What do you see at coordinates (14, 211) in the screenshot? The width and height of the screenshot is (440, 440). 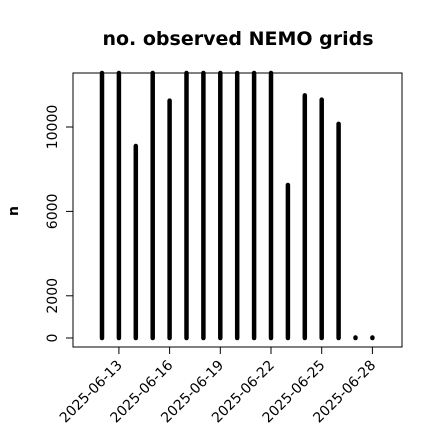 I see `y-axis-label: n` at bounding box center [14, 211].